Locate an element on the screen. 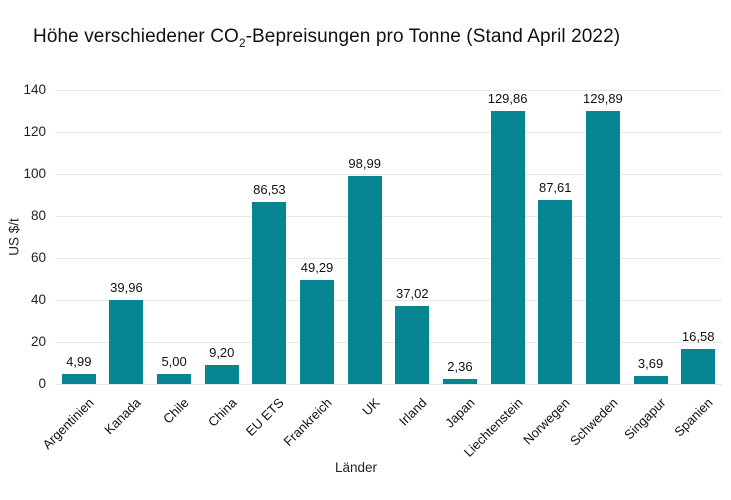 The height and width of the screenshot is (500, 731). x-tick-label: Spanien is located at coordinates (693, 417).